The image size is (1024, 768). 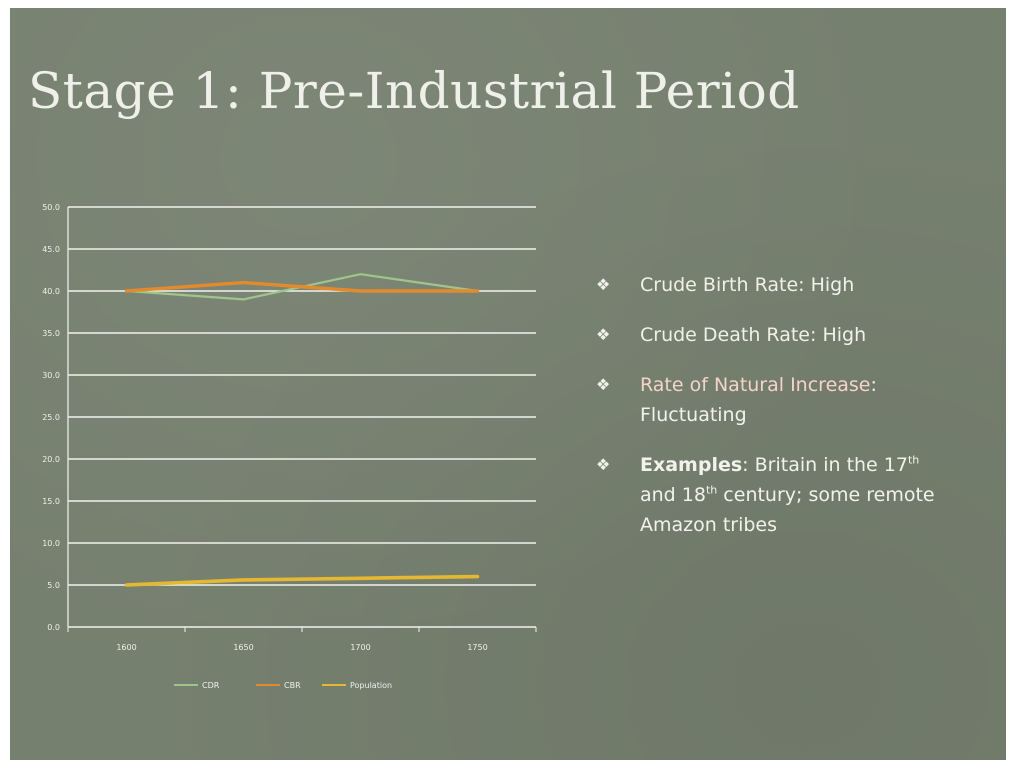 What do you see at coordinates (211, 685) in the screenshot?
I see `legend-label: CDR` at bounding box center [211, 685].